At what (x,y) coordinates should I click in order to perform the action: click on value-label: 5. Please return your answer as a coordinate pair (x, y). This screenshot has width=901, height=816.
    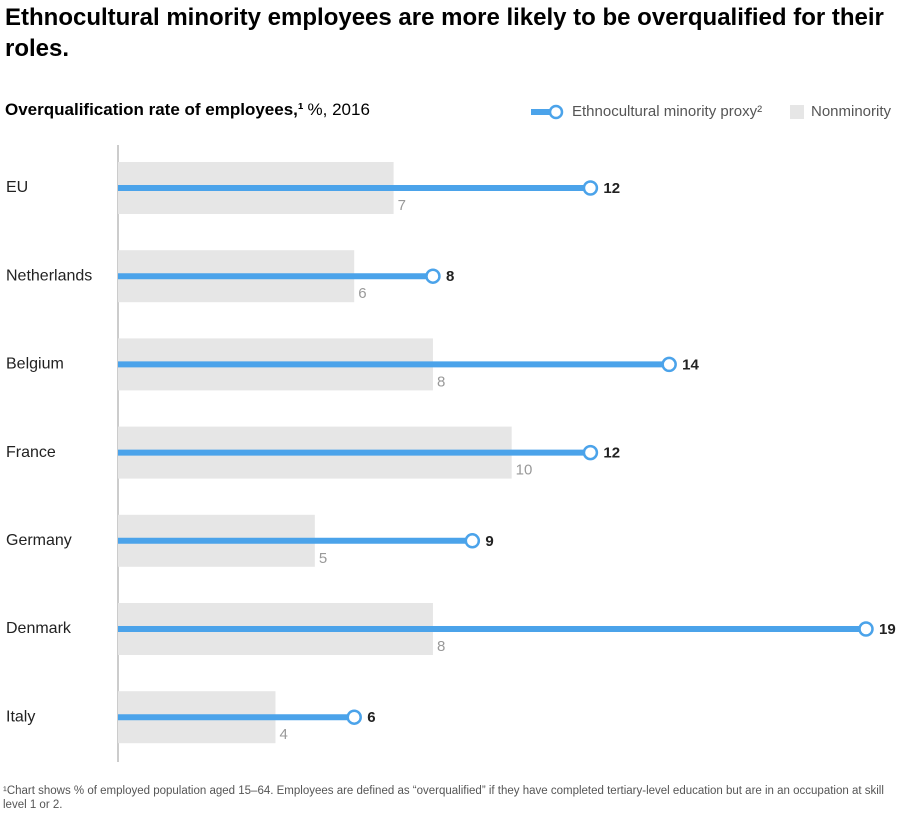
    Looking at the image, I should click on (323, 558).